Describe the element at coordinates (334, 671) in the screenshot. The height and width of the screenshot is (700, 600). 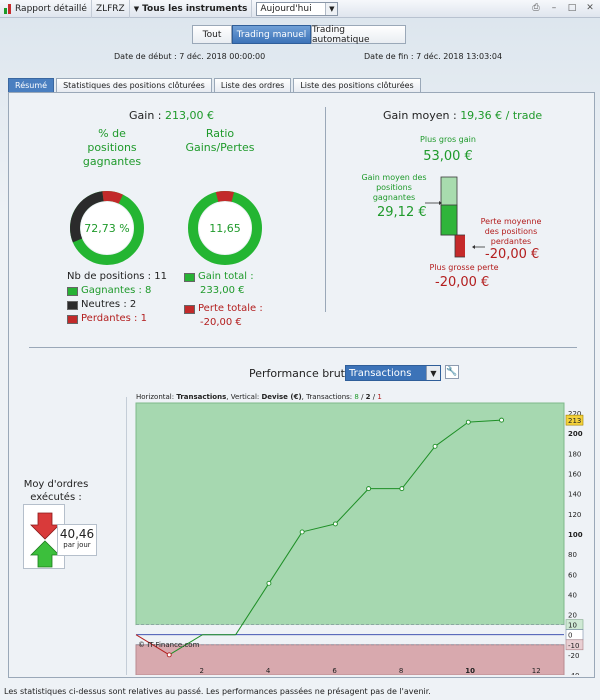
I see `x-tick-label: 6` at that location.